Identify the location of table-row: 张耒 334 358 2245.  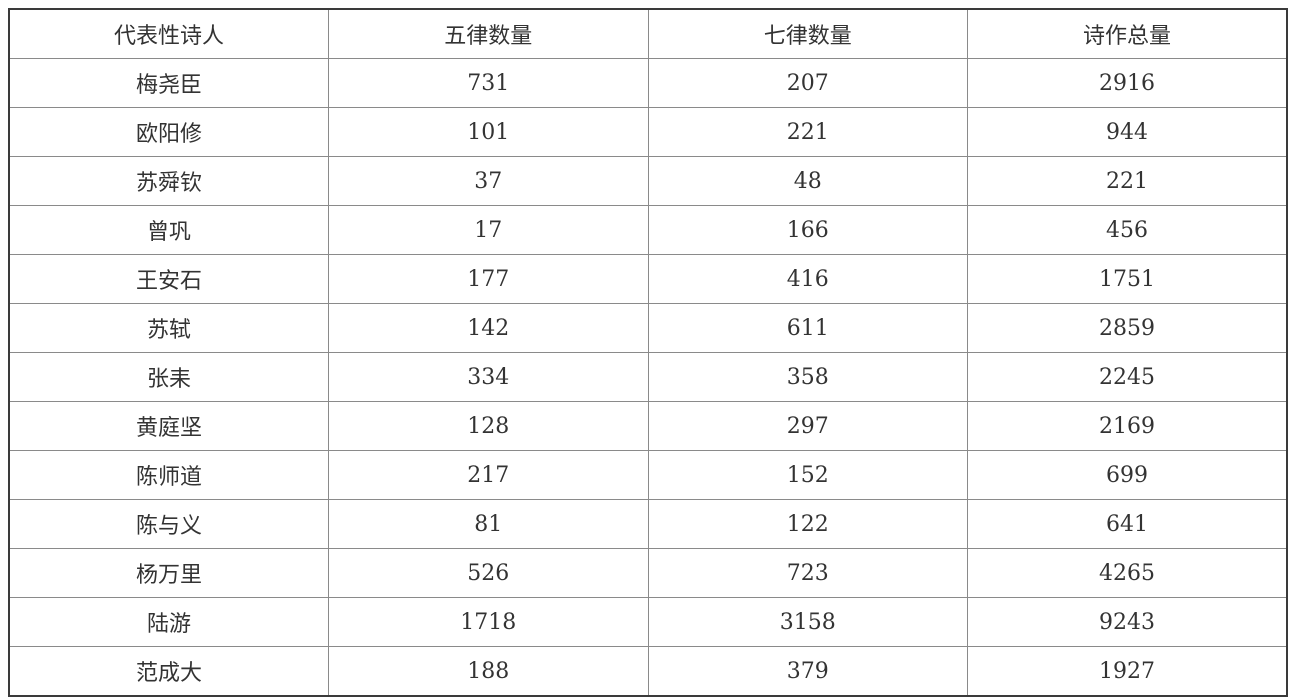
(648, 377).